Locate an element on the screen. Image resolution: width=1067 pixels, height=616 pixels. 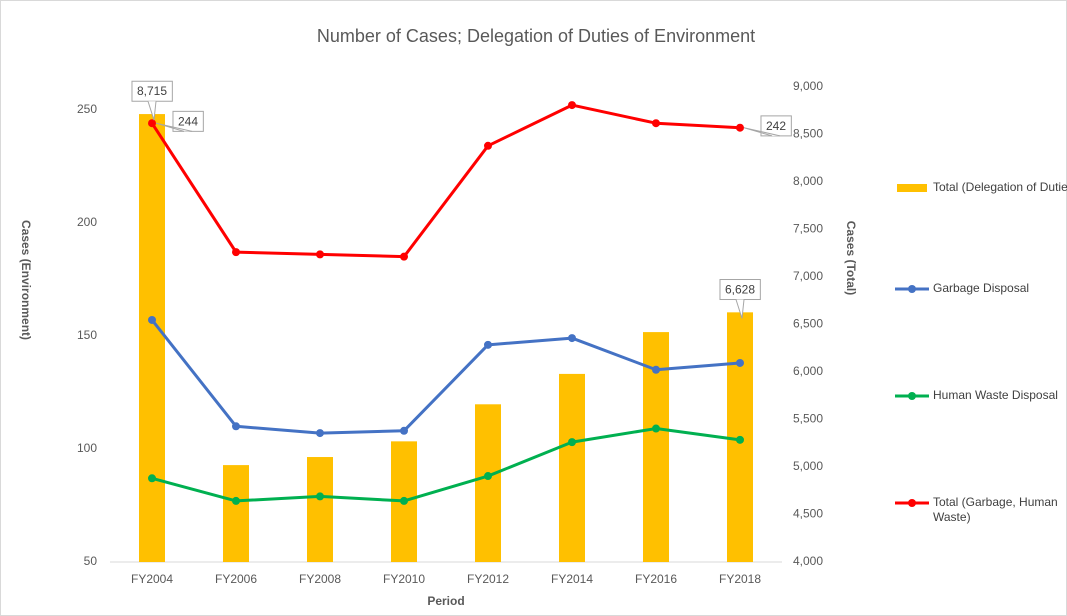
data-label: 6,628 is located at coordinates (740, 290).